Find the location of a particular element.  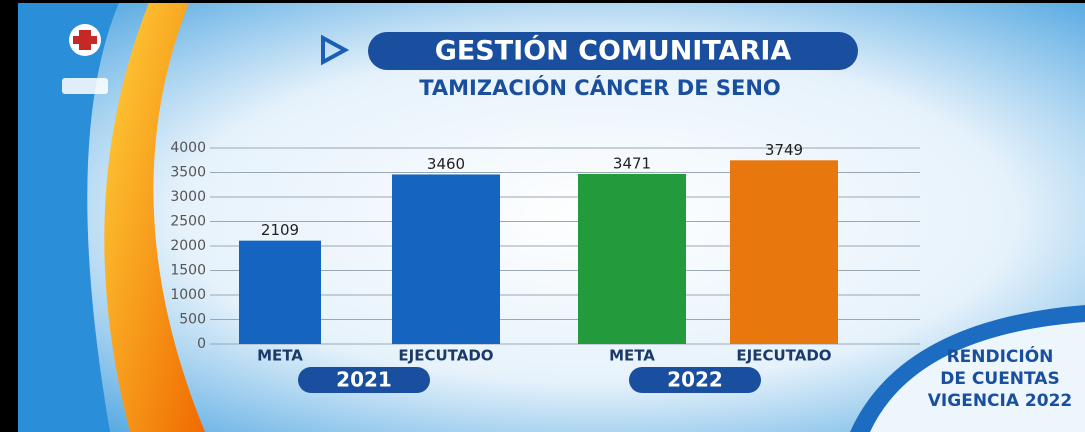

value-label: 3460 is located at coordinates (446, 164).